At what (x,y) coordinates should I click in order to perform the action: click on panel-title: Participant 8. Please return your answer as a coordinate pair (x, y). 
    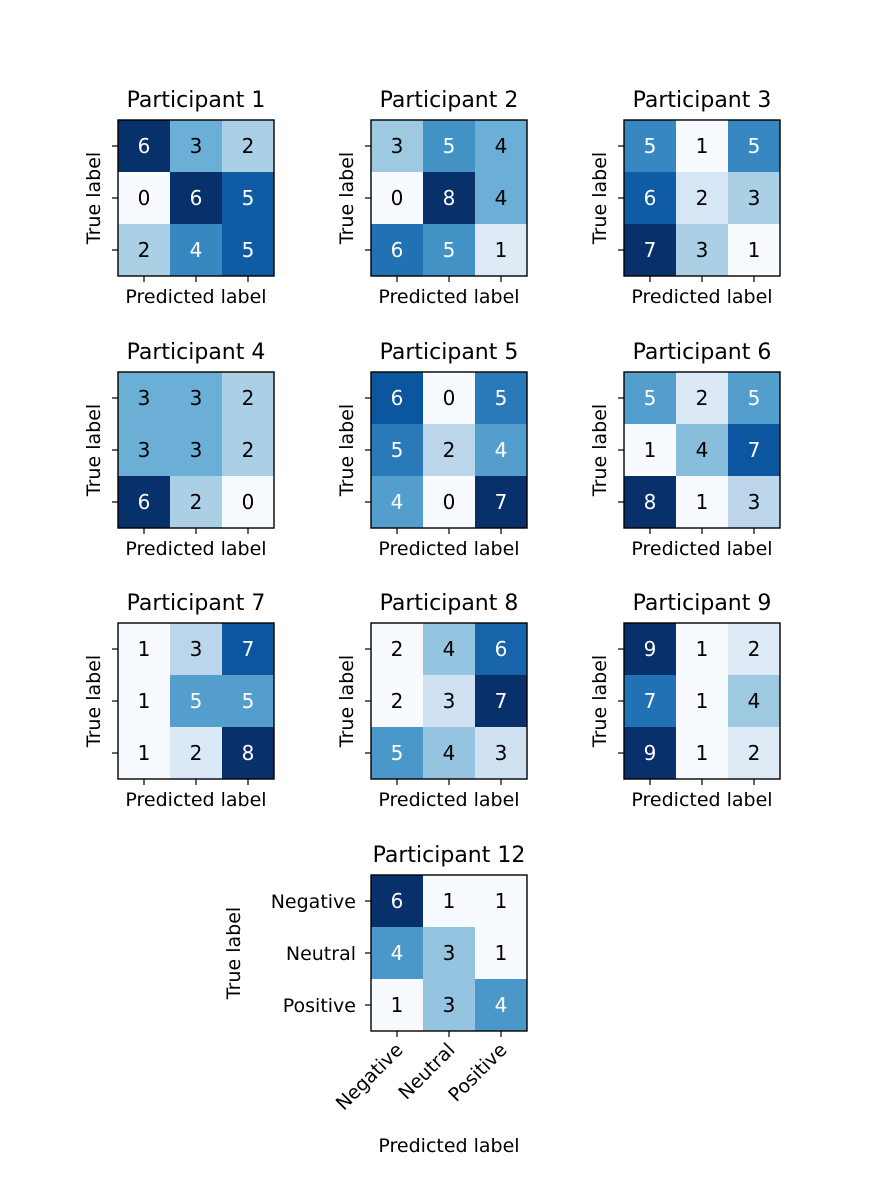
    Looking at the image, I should click on (449, 603).